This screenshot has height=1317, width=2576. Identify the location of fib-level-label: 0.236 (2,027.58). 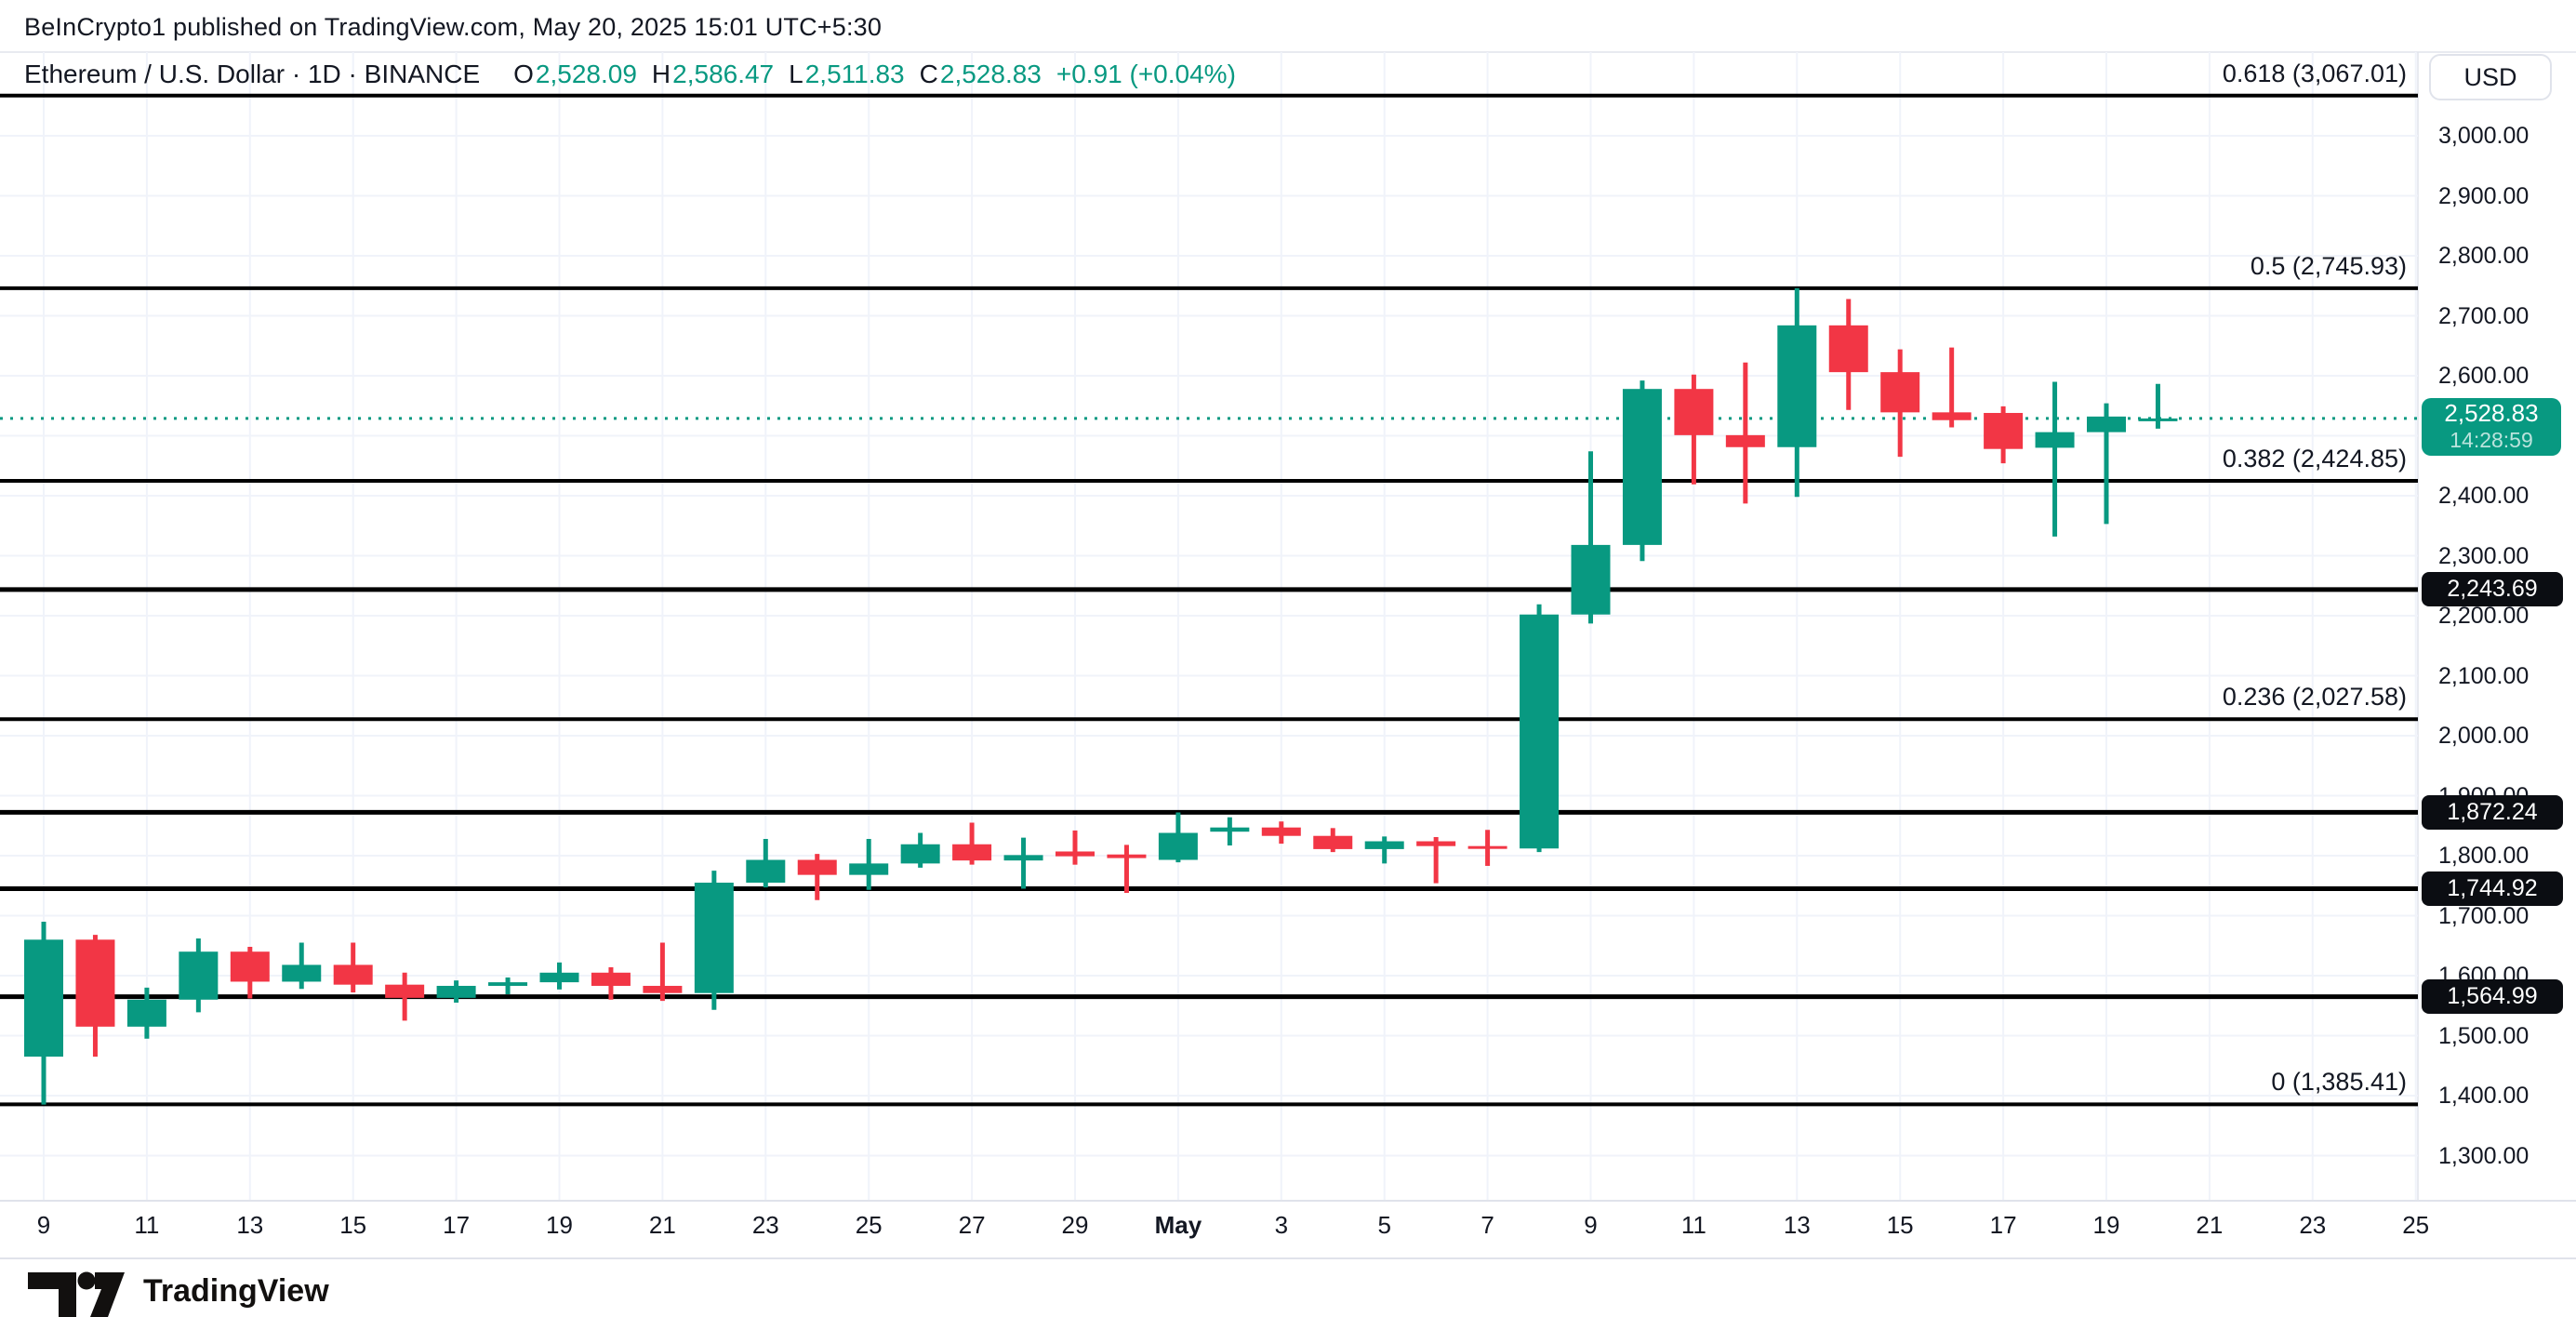
(2314, 697).